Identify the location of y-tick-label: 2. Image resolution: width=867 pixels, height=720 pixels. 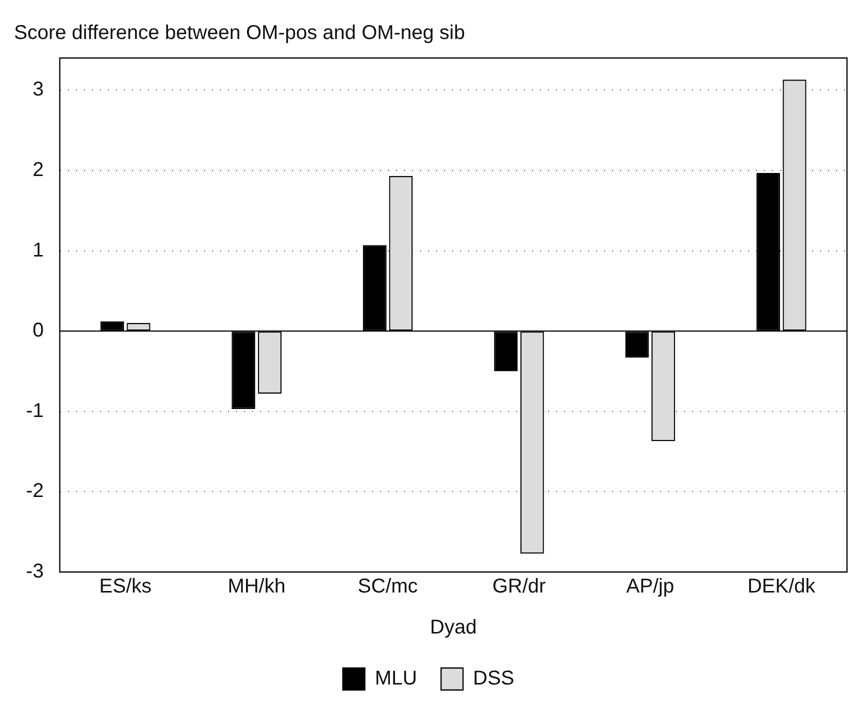
(38, 169).